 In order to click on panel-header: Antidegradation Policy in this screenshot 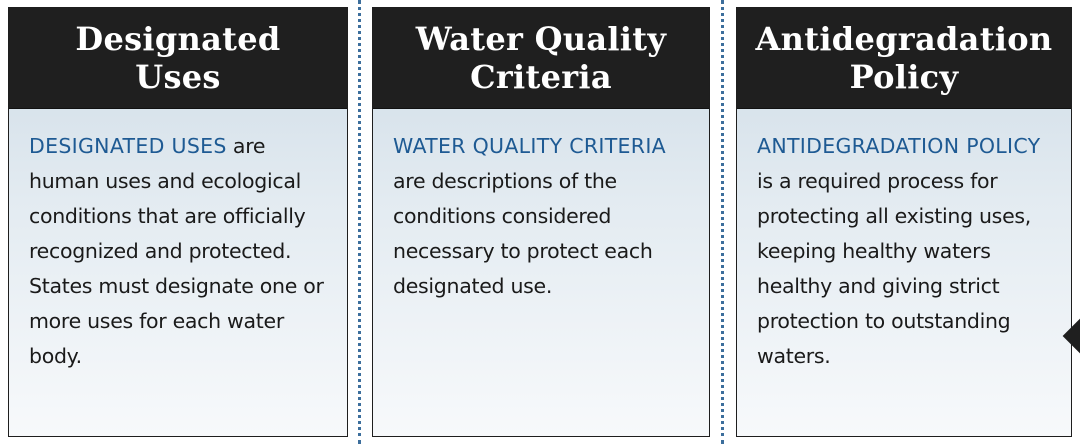, I will do `click(904, 58)`.